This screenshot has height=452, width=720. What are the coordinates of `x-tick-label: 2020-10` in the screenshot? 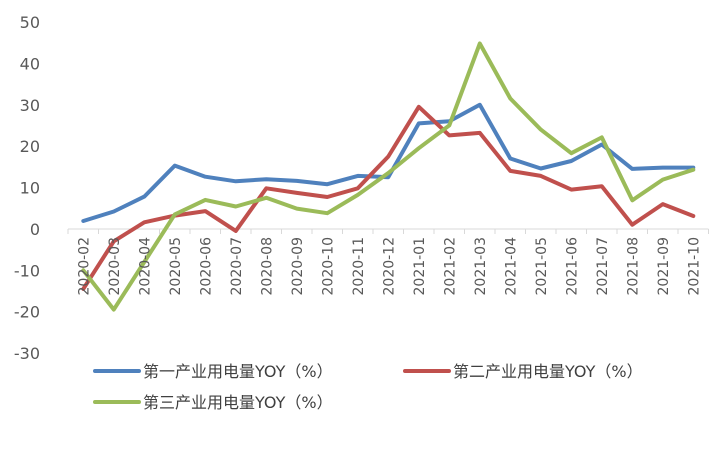 It's located at (328, 266).